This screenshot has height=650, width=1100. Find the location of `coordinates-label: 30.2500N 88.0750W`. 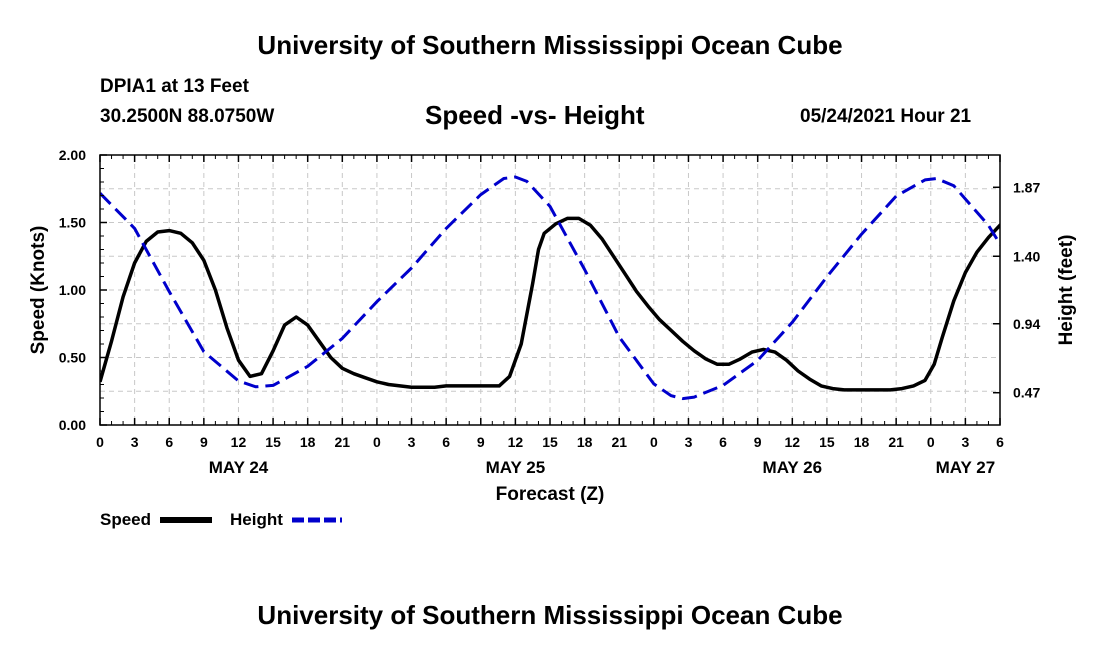

coordinates-label: 30.2500N 88.0750W is located at coordinates (187, 116).